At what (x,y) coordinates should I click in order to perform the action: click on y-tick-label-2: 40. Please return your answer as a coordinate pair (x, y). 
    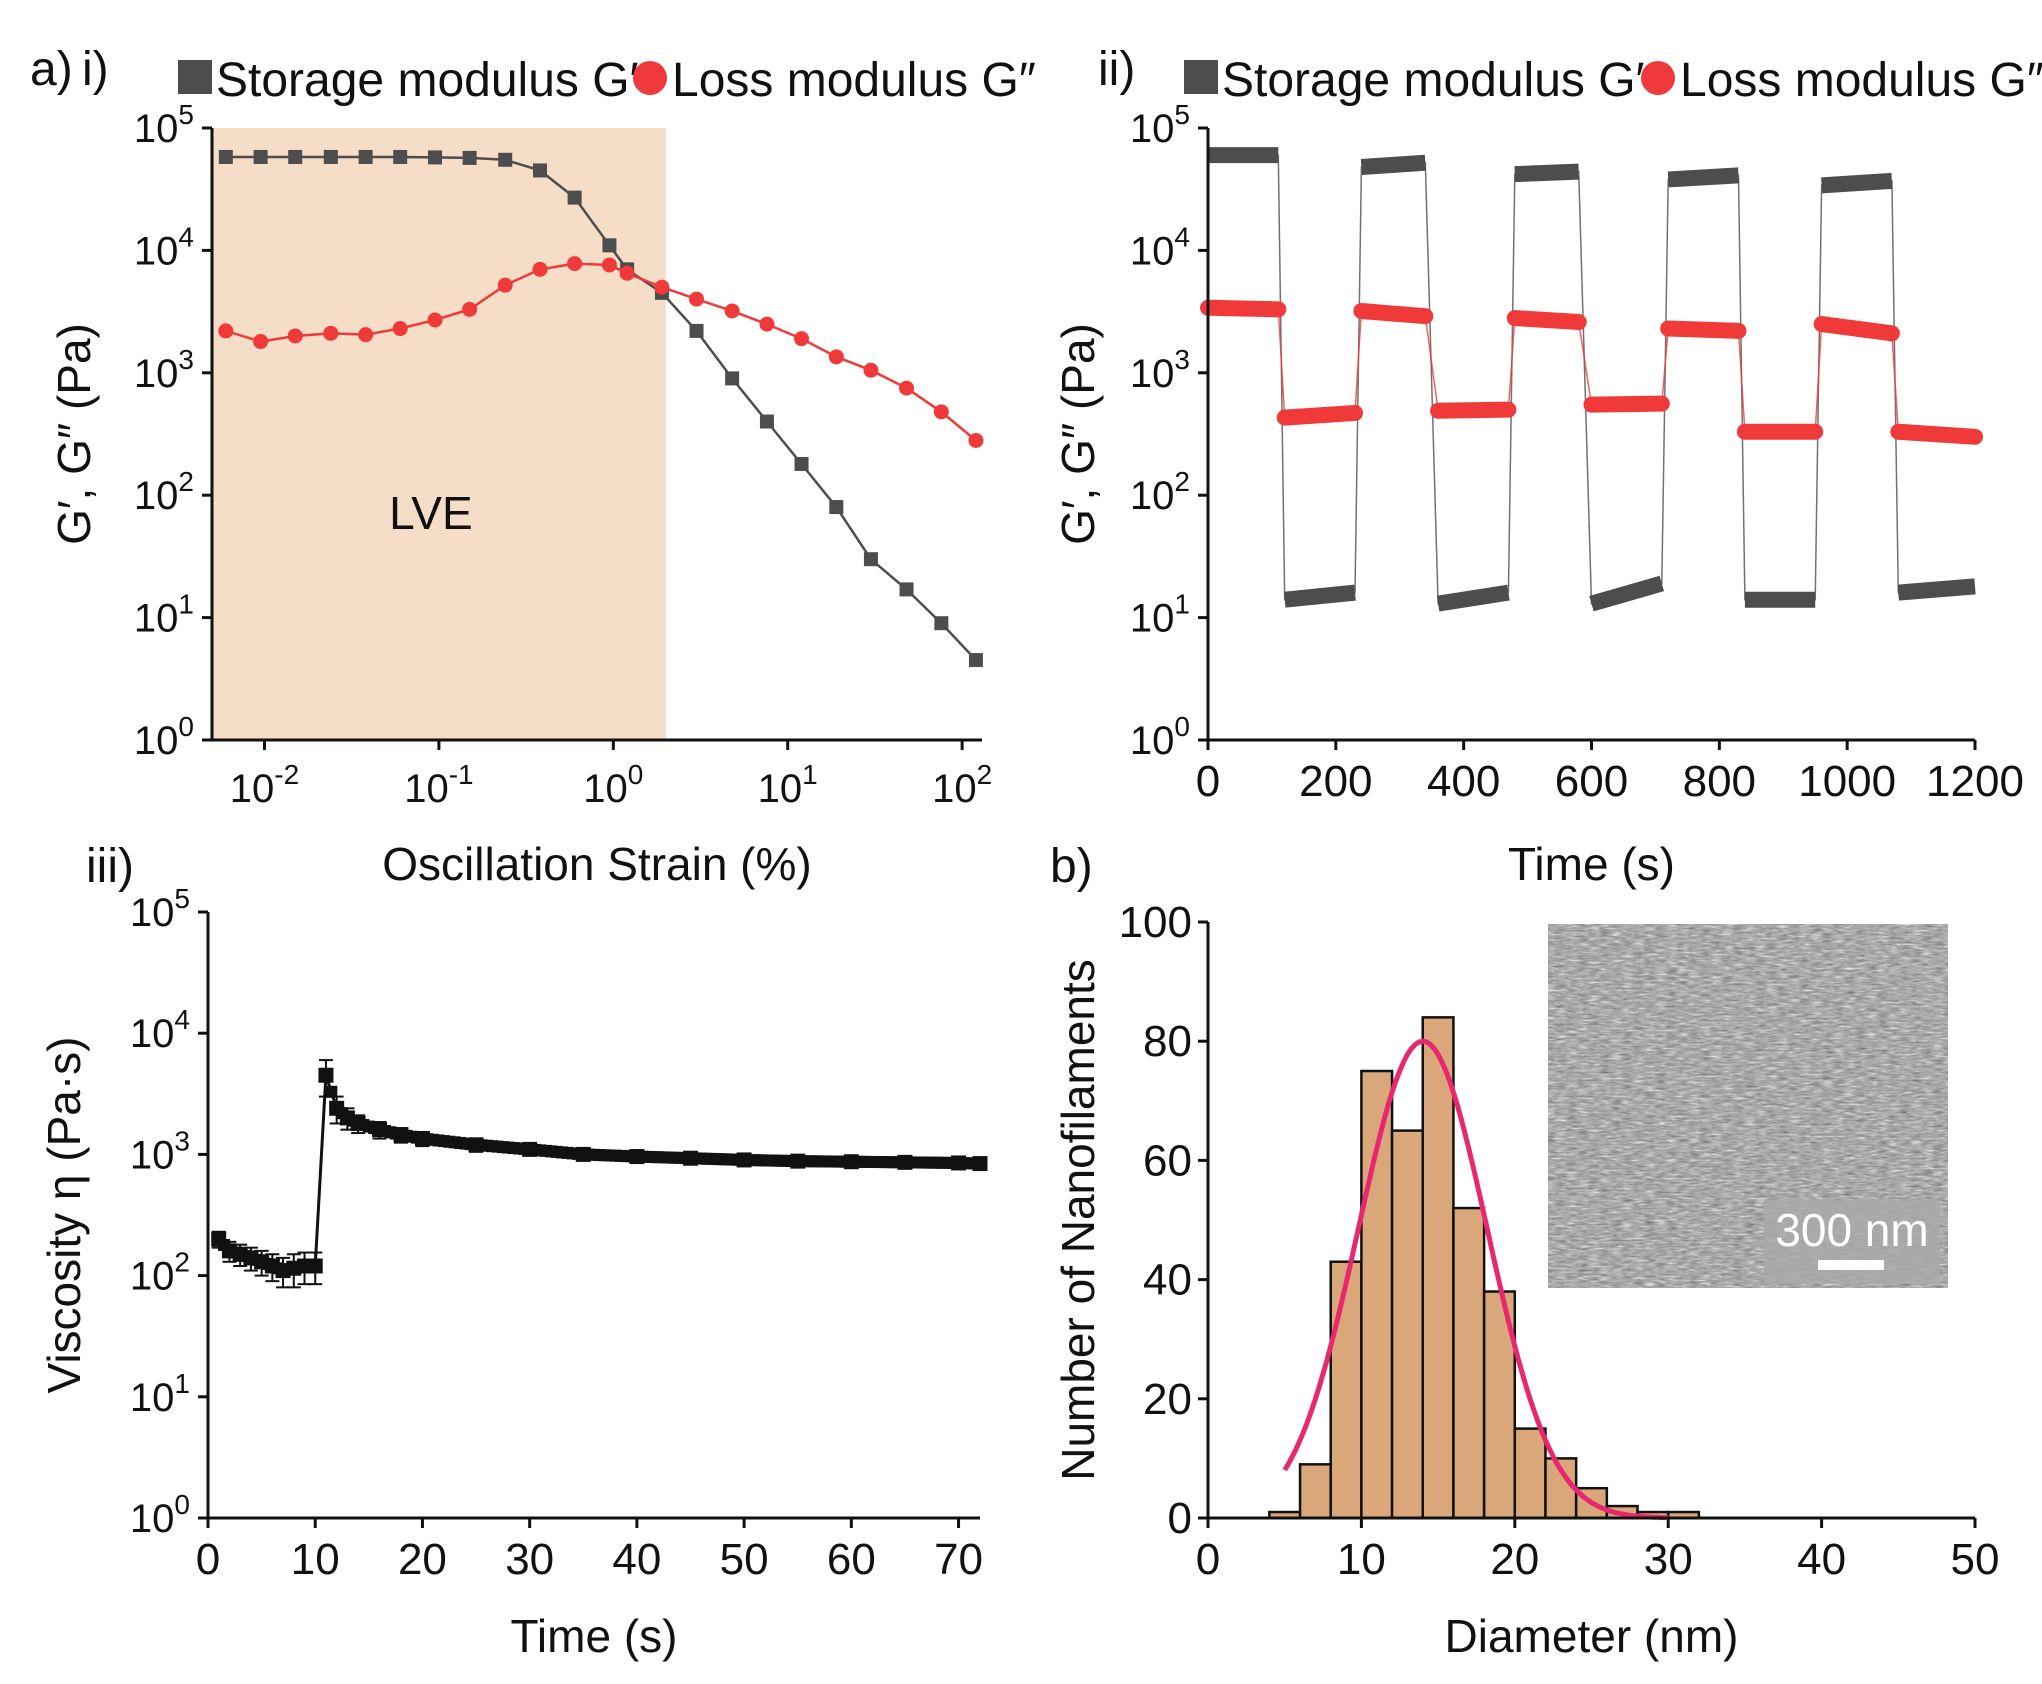
    Looking at the image, I should click on (1167, 1280).